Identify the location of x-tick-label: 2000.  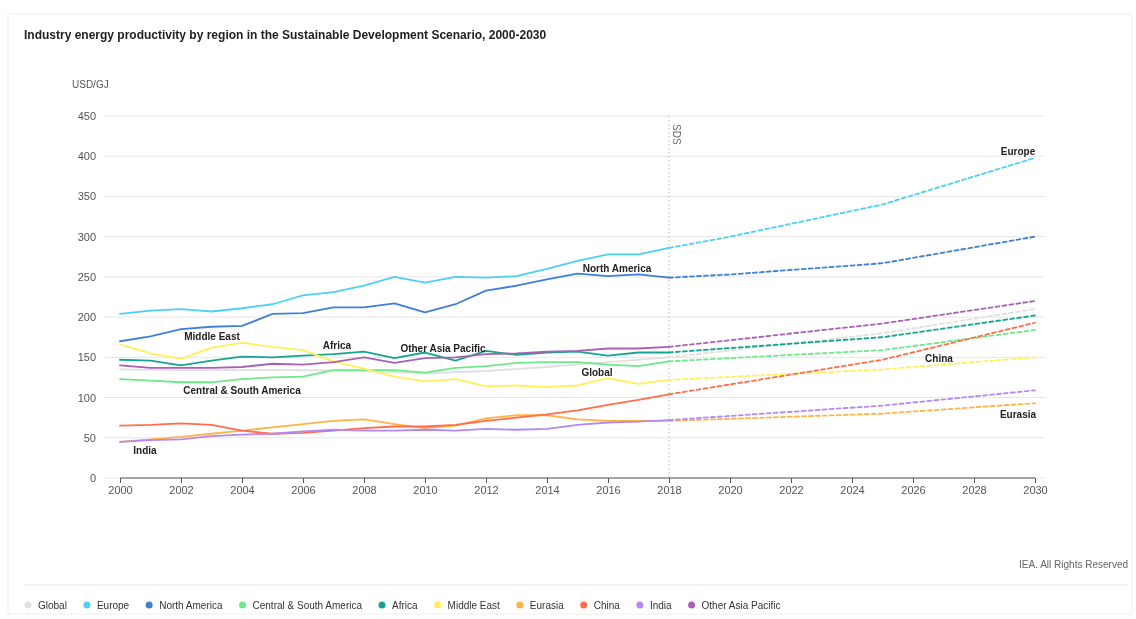
(120, 489).